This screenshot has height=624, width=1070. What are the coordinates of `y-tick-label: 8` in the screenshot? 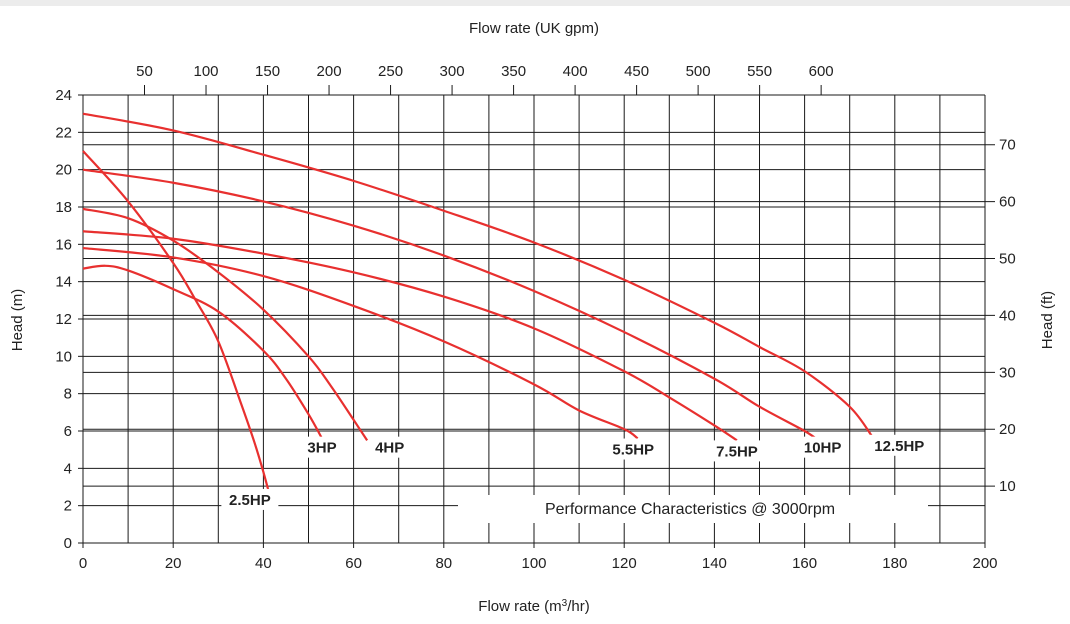 It's located at (68, 394).